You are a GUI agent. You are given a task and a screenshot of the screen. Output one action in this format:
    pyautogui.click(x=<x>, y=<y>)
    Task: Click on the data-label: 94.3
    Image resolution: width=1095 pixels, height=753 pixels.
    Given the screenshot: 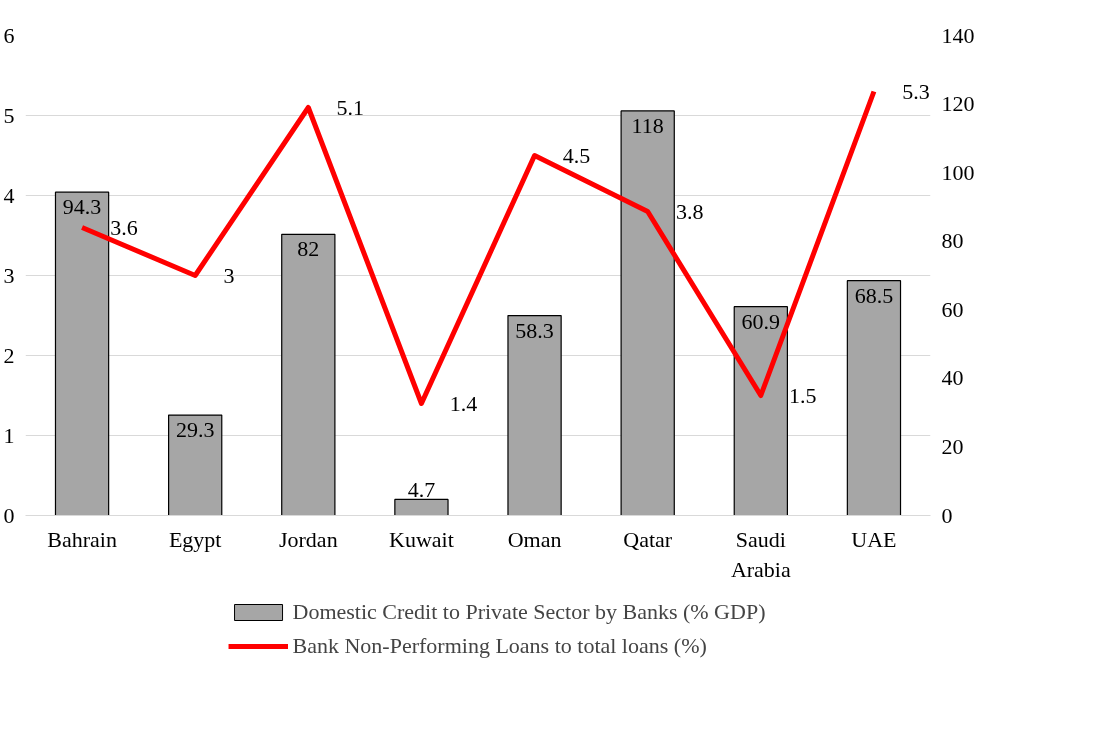 What is the action you would take?
    pyautogui.click(x=82, y=207)
    